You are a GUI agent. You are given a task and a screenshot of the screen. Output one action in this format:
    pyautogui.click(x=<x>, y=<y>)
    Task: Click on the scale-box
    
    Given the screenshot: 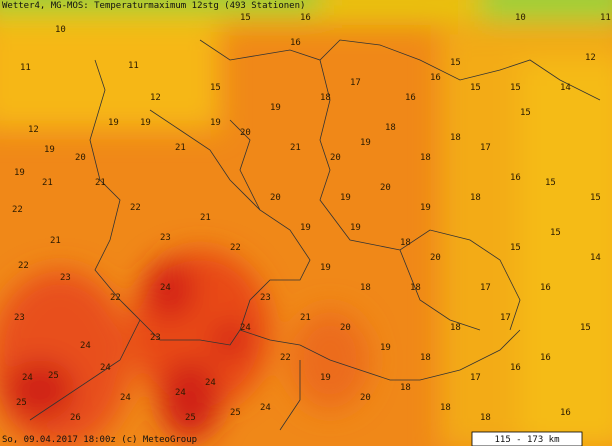 What is the action you would take?
    pyautogui.click(x=527, y=438)
    